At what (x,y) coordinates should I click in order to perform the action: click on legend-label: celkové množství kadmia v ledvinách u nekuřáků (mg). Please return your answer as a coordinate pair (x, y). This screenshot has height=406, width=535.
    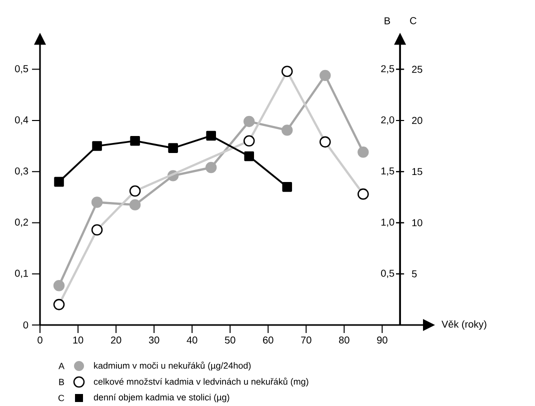
    Looking at the image, I should click on (201, 382).